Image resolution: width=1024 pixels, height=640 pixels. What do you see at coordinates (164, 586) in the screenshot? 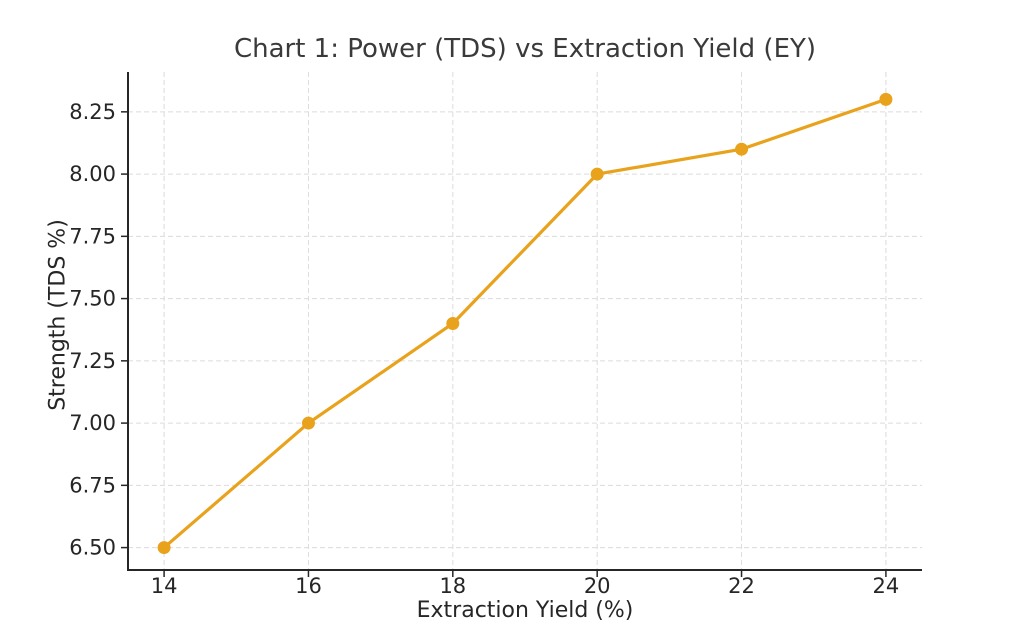
I see `x-tick-label: 14` at bounding box center [164, 586].